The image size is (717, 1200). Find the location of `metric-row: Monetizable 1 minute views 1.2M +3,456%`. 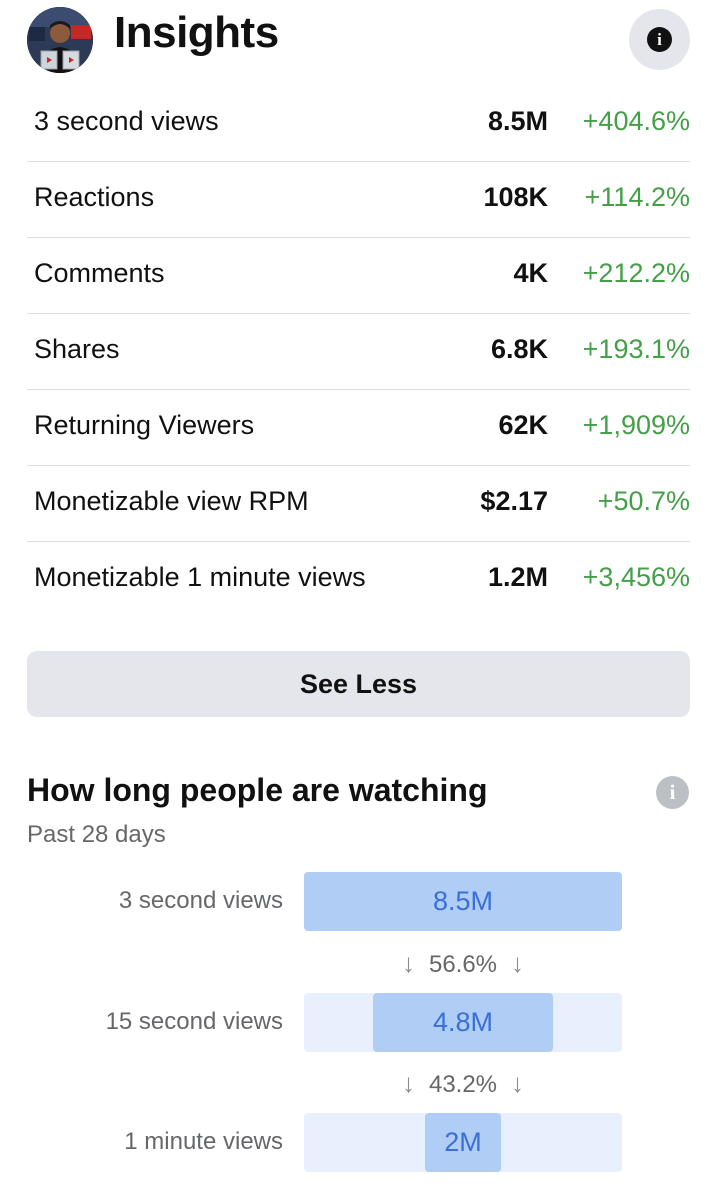

metric-row: Monetizable 1 minute views 1.2M +3,456% is located at coordinates (358, 579).